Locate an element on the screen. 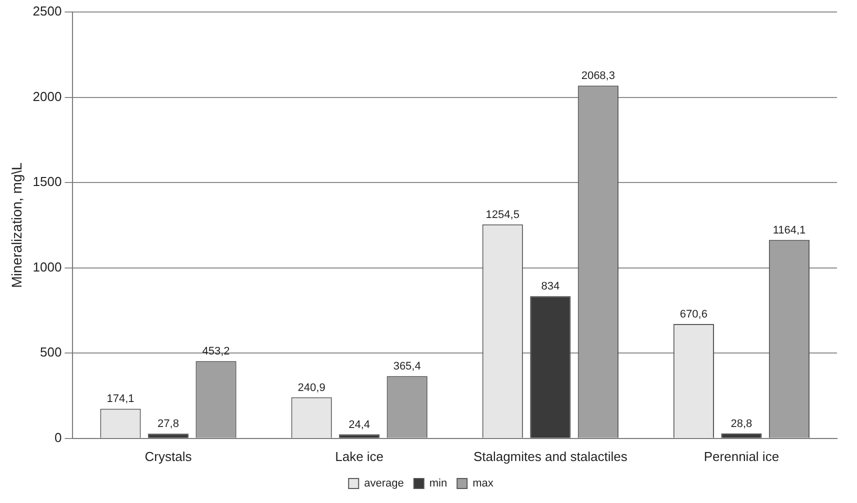  data-label: 365,4 is located at coordinates (407, 366).